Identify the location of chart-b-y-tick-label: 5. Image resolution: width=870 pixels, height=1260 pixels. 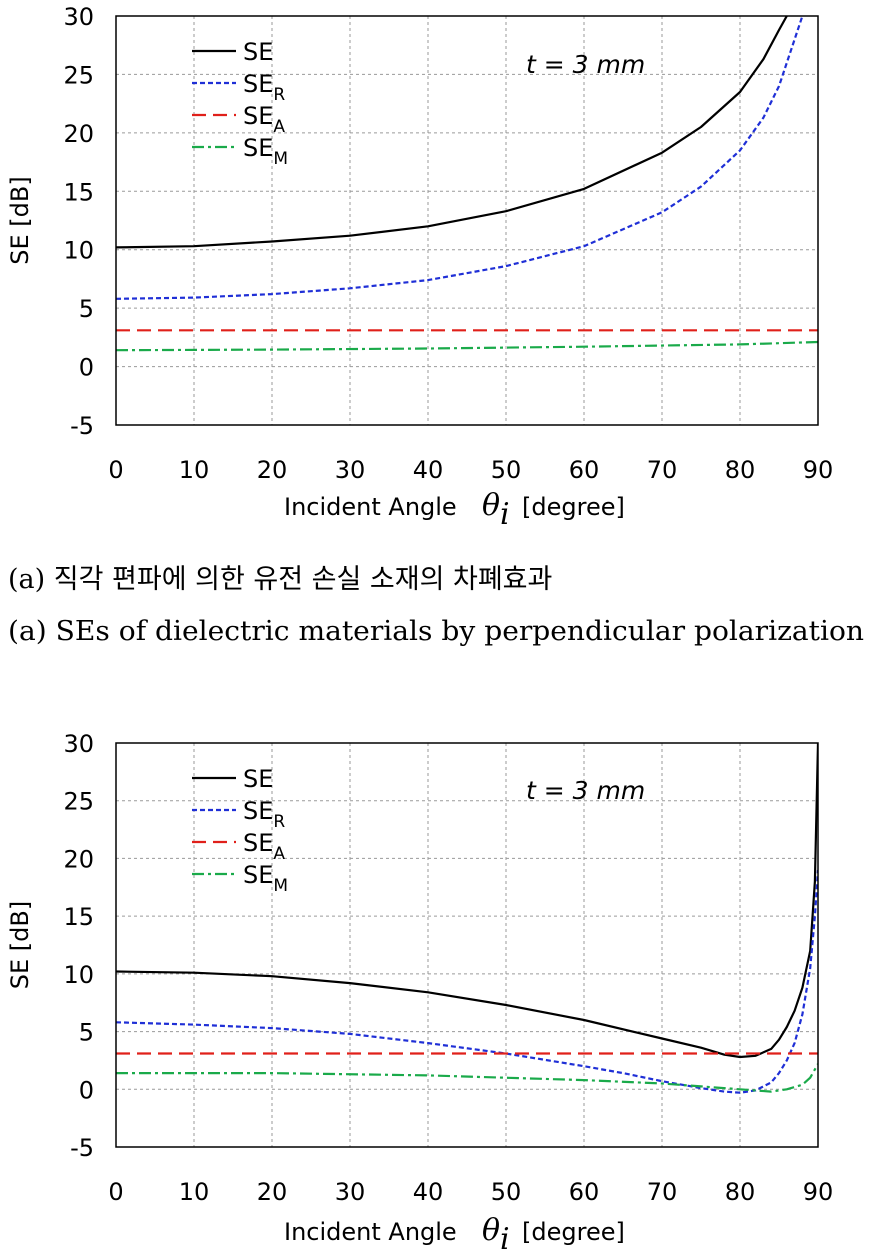
(86, 1033).